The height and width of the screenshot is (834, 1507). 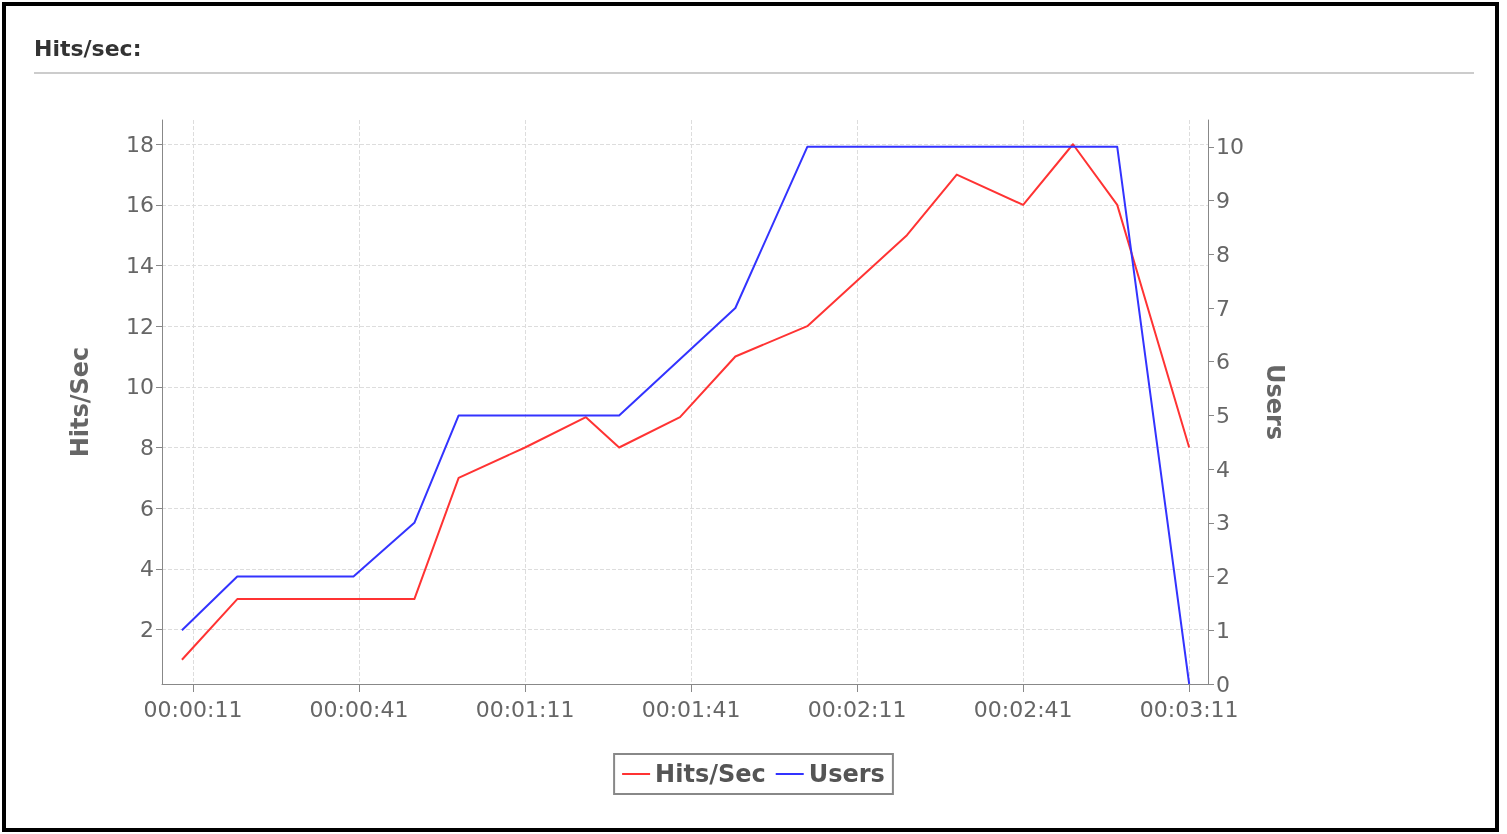 I want to click on y2-tick-label: 4, so click(x=1223, y=469).